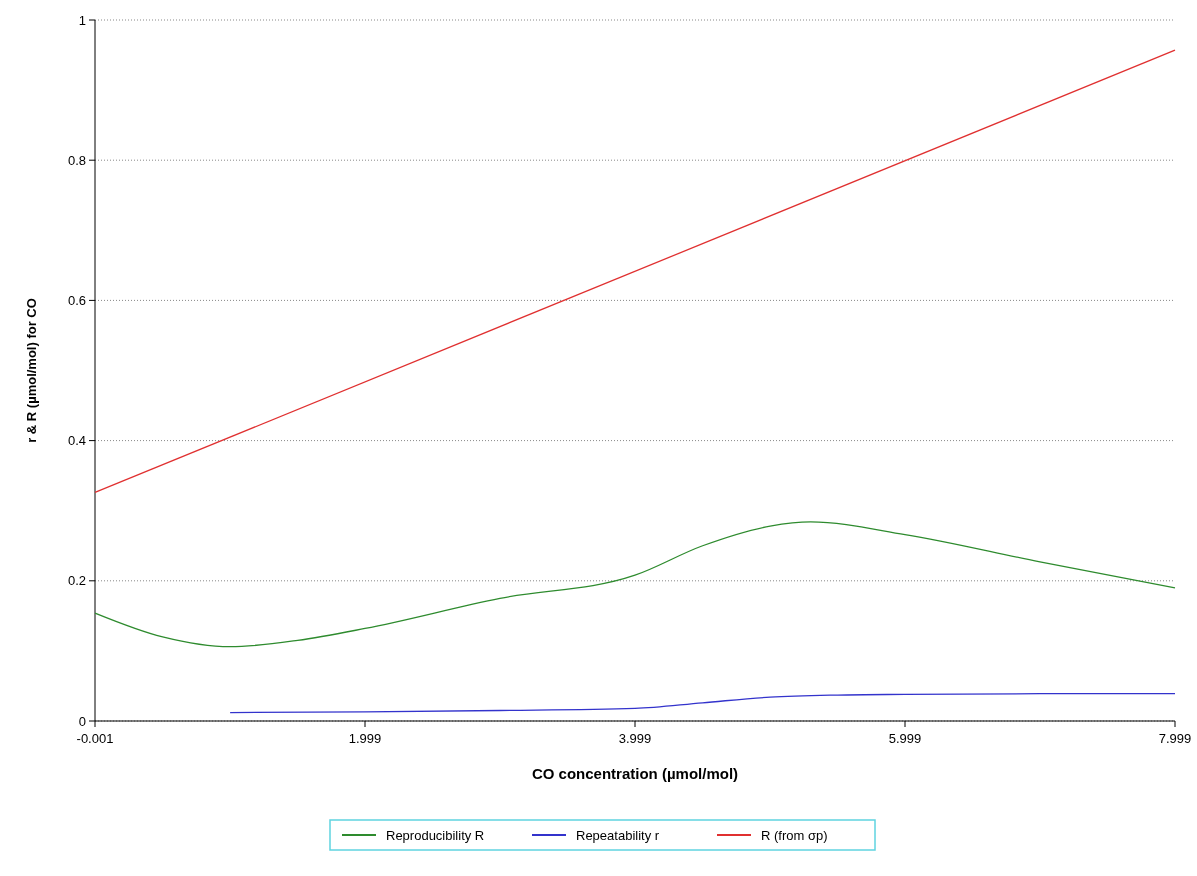  I want to click on x-tick-label: -0.001, so click(95, 738).